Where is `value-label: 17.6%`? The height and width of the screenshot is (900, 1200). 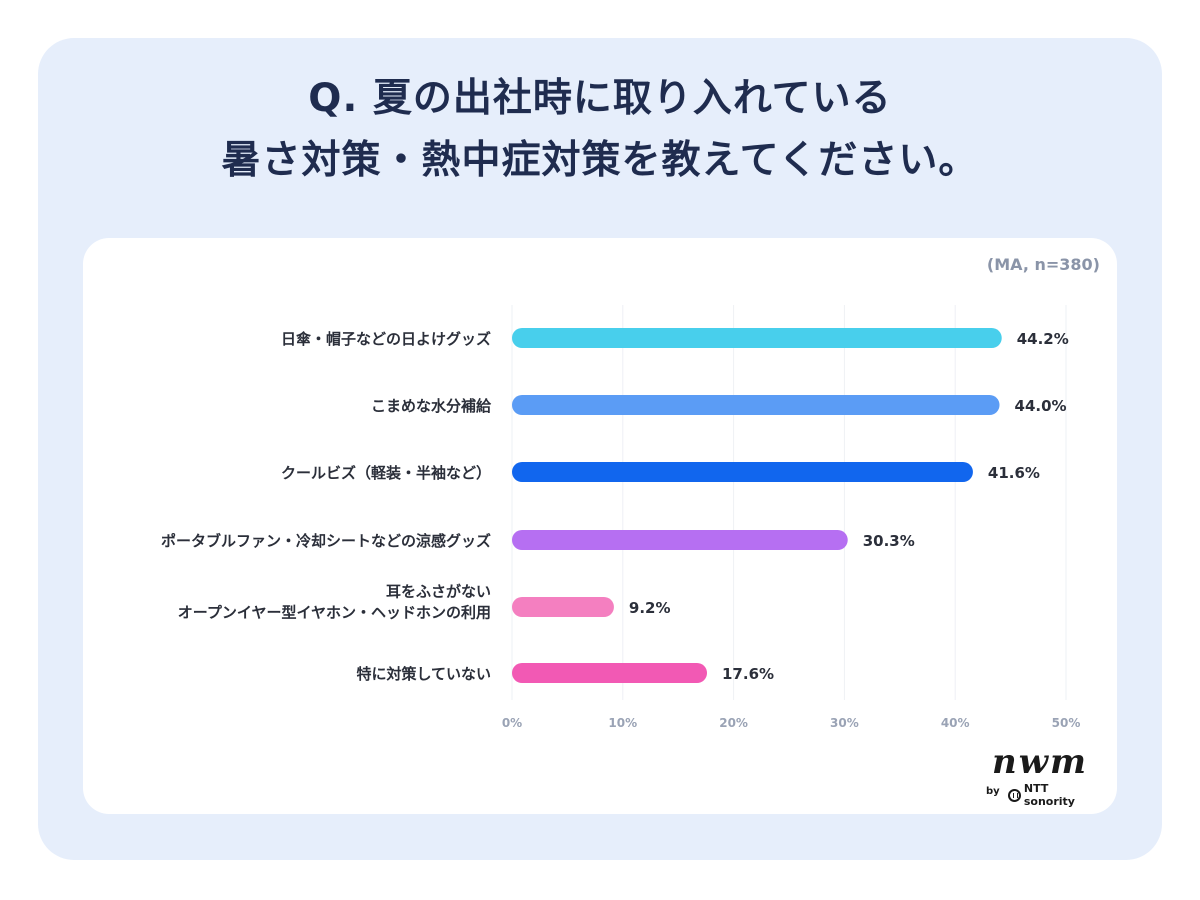
value-label: 17.6% is located at coordinates (748, 674).